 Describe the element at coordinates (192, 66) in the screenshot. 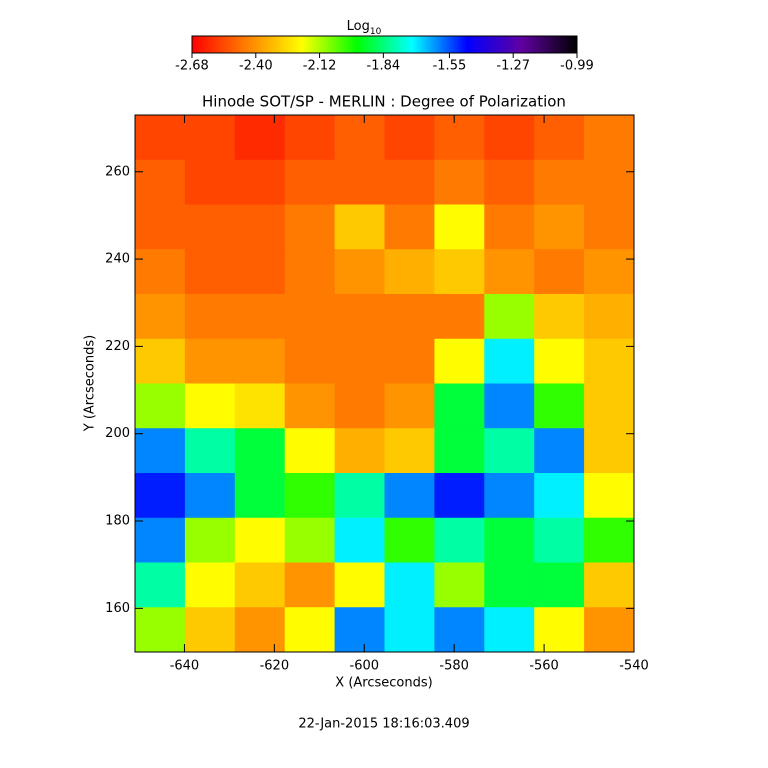

I see `colorbar-tick-label: -2.68` at that location.